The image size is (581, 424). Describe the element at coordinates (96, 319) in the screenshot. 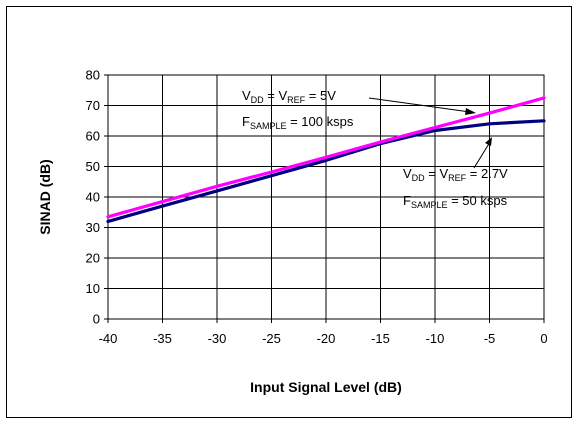

I see `y-tick-label: 0` at that location.